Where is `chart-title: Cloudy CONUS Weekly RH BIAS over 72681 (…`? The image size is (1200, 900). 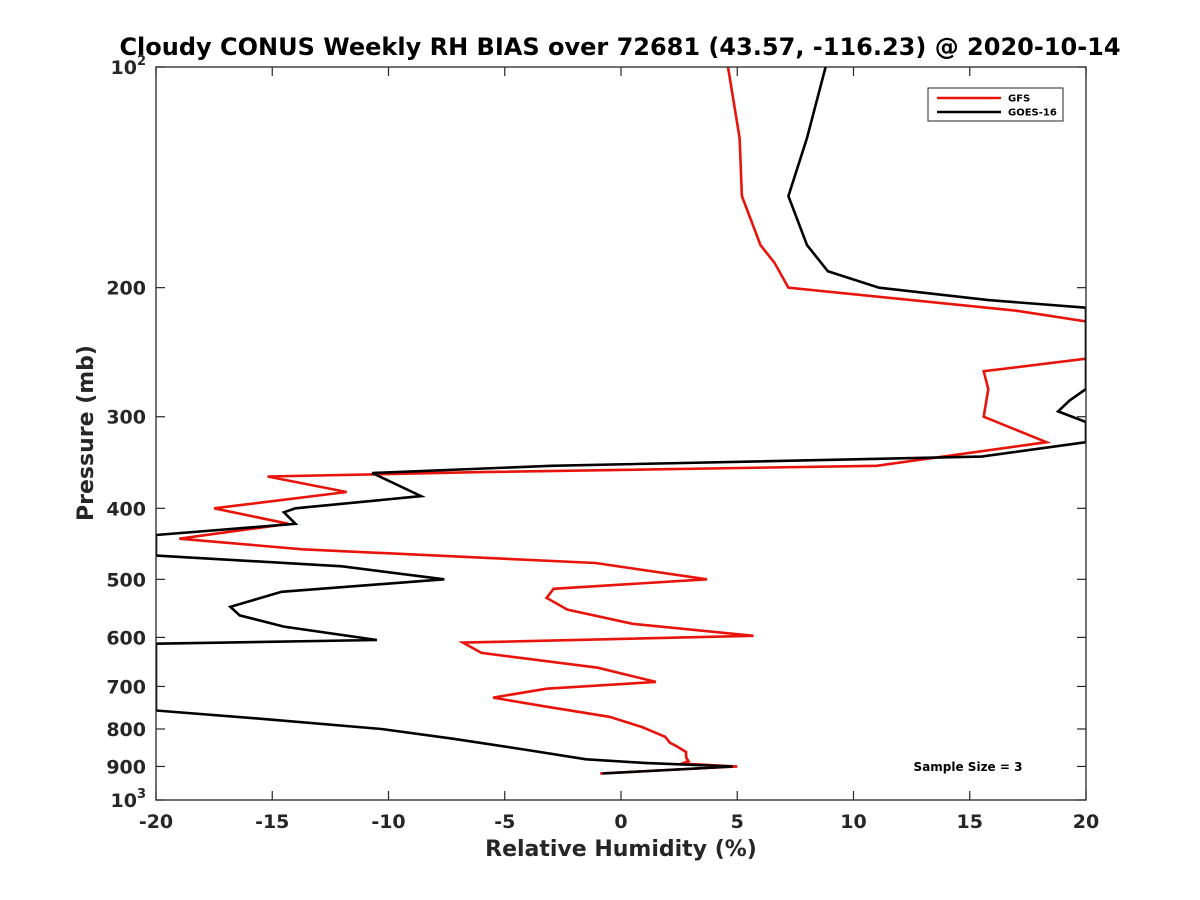
chart-title: Cloudy CONUS Weekly RH BIAS over 72681 (… is located at coordinates (619, 47).